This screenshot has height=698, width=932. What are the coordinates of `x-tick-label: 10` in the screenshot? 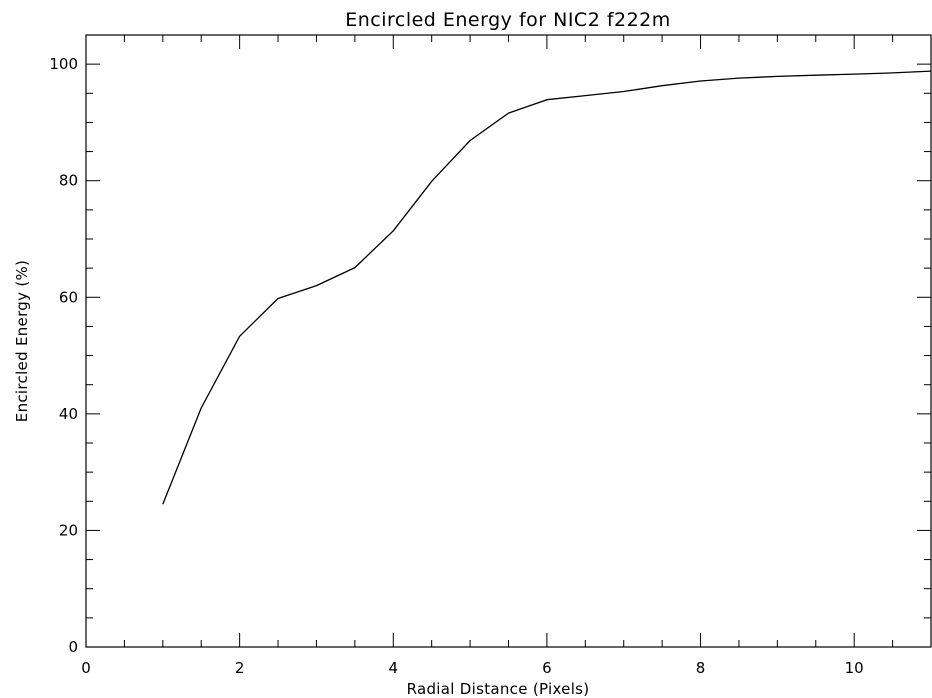 It's located at (854, 668).